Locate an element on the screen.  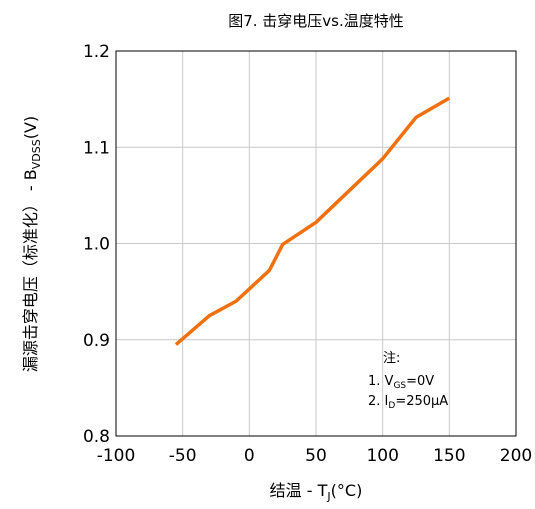
note-line-1-subscript: GS is located at coordinates (399, 386).